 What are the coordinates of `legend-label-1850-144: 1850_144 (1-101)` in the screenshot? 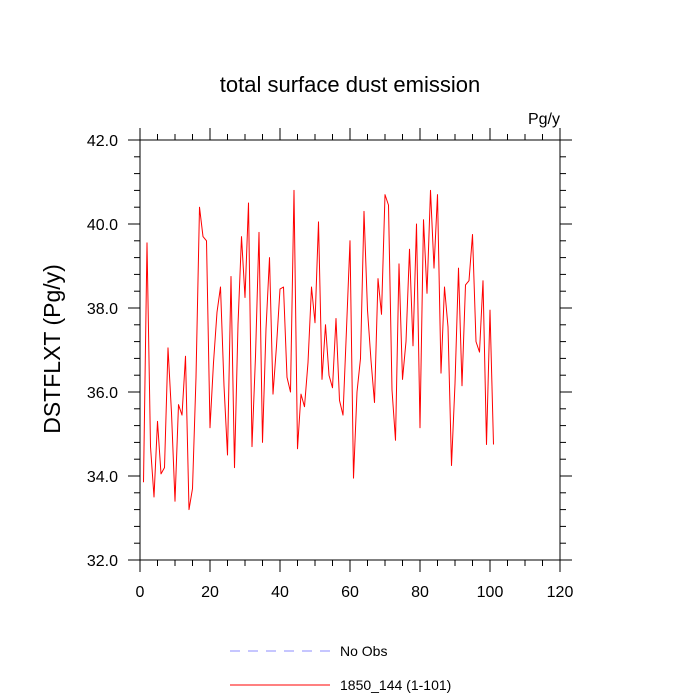 It's located at (395, 685).